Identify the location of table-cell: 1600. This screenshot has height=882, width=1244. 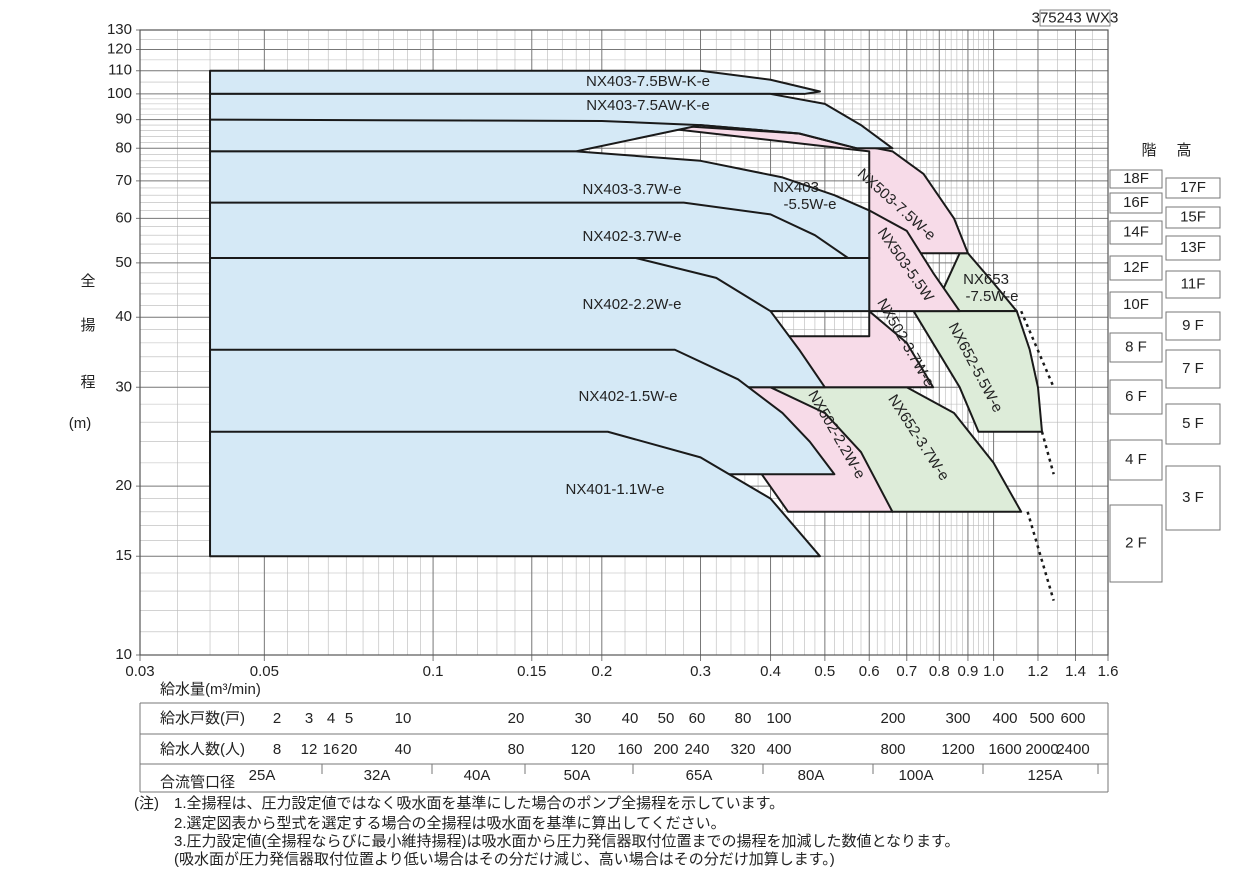
(1004, 749).